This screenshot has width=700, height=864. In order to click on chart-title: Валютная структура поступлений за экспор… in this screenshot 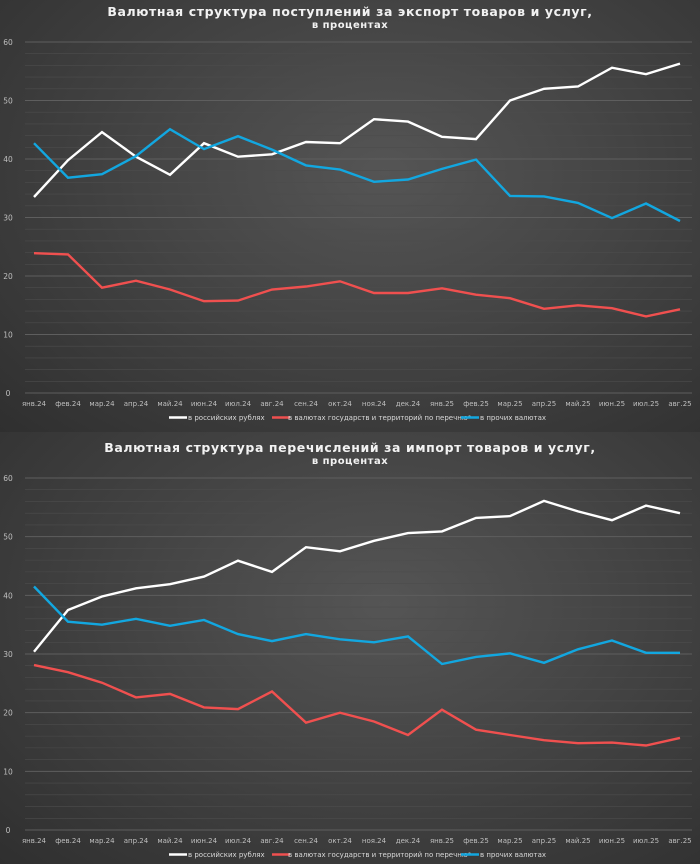, I will do `click(350, 11)`.